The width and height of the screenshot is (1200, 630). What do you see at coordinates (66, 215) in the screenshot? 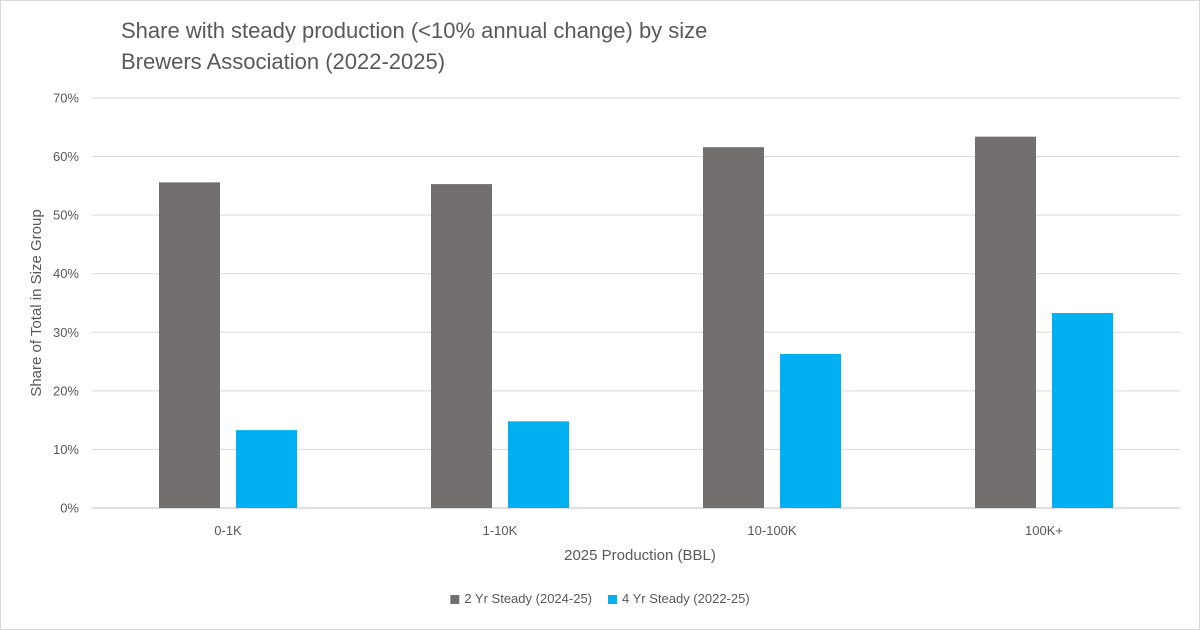
I see `y-tick-label: 50%` at bounding box center [66, 215].